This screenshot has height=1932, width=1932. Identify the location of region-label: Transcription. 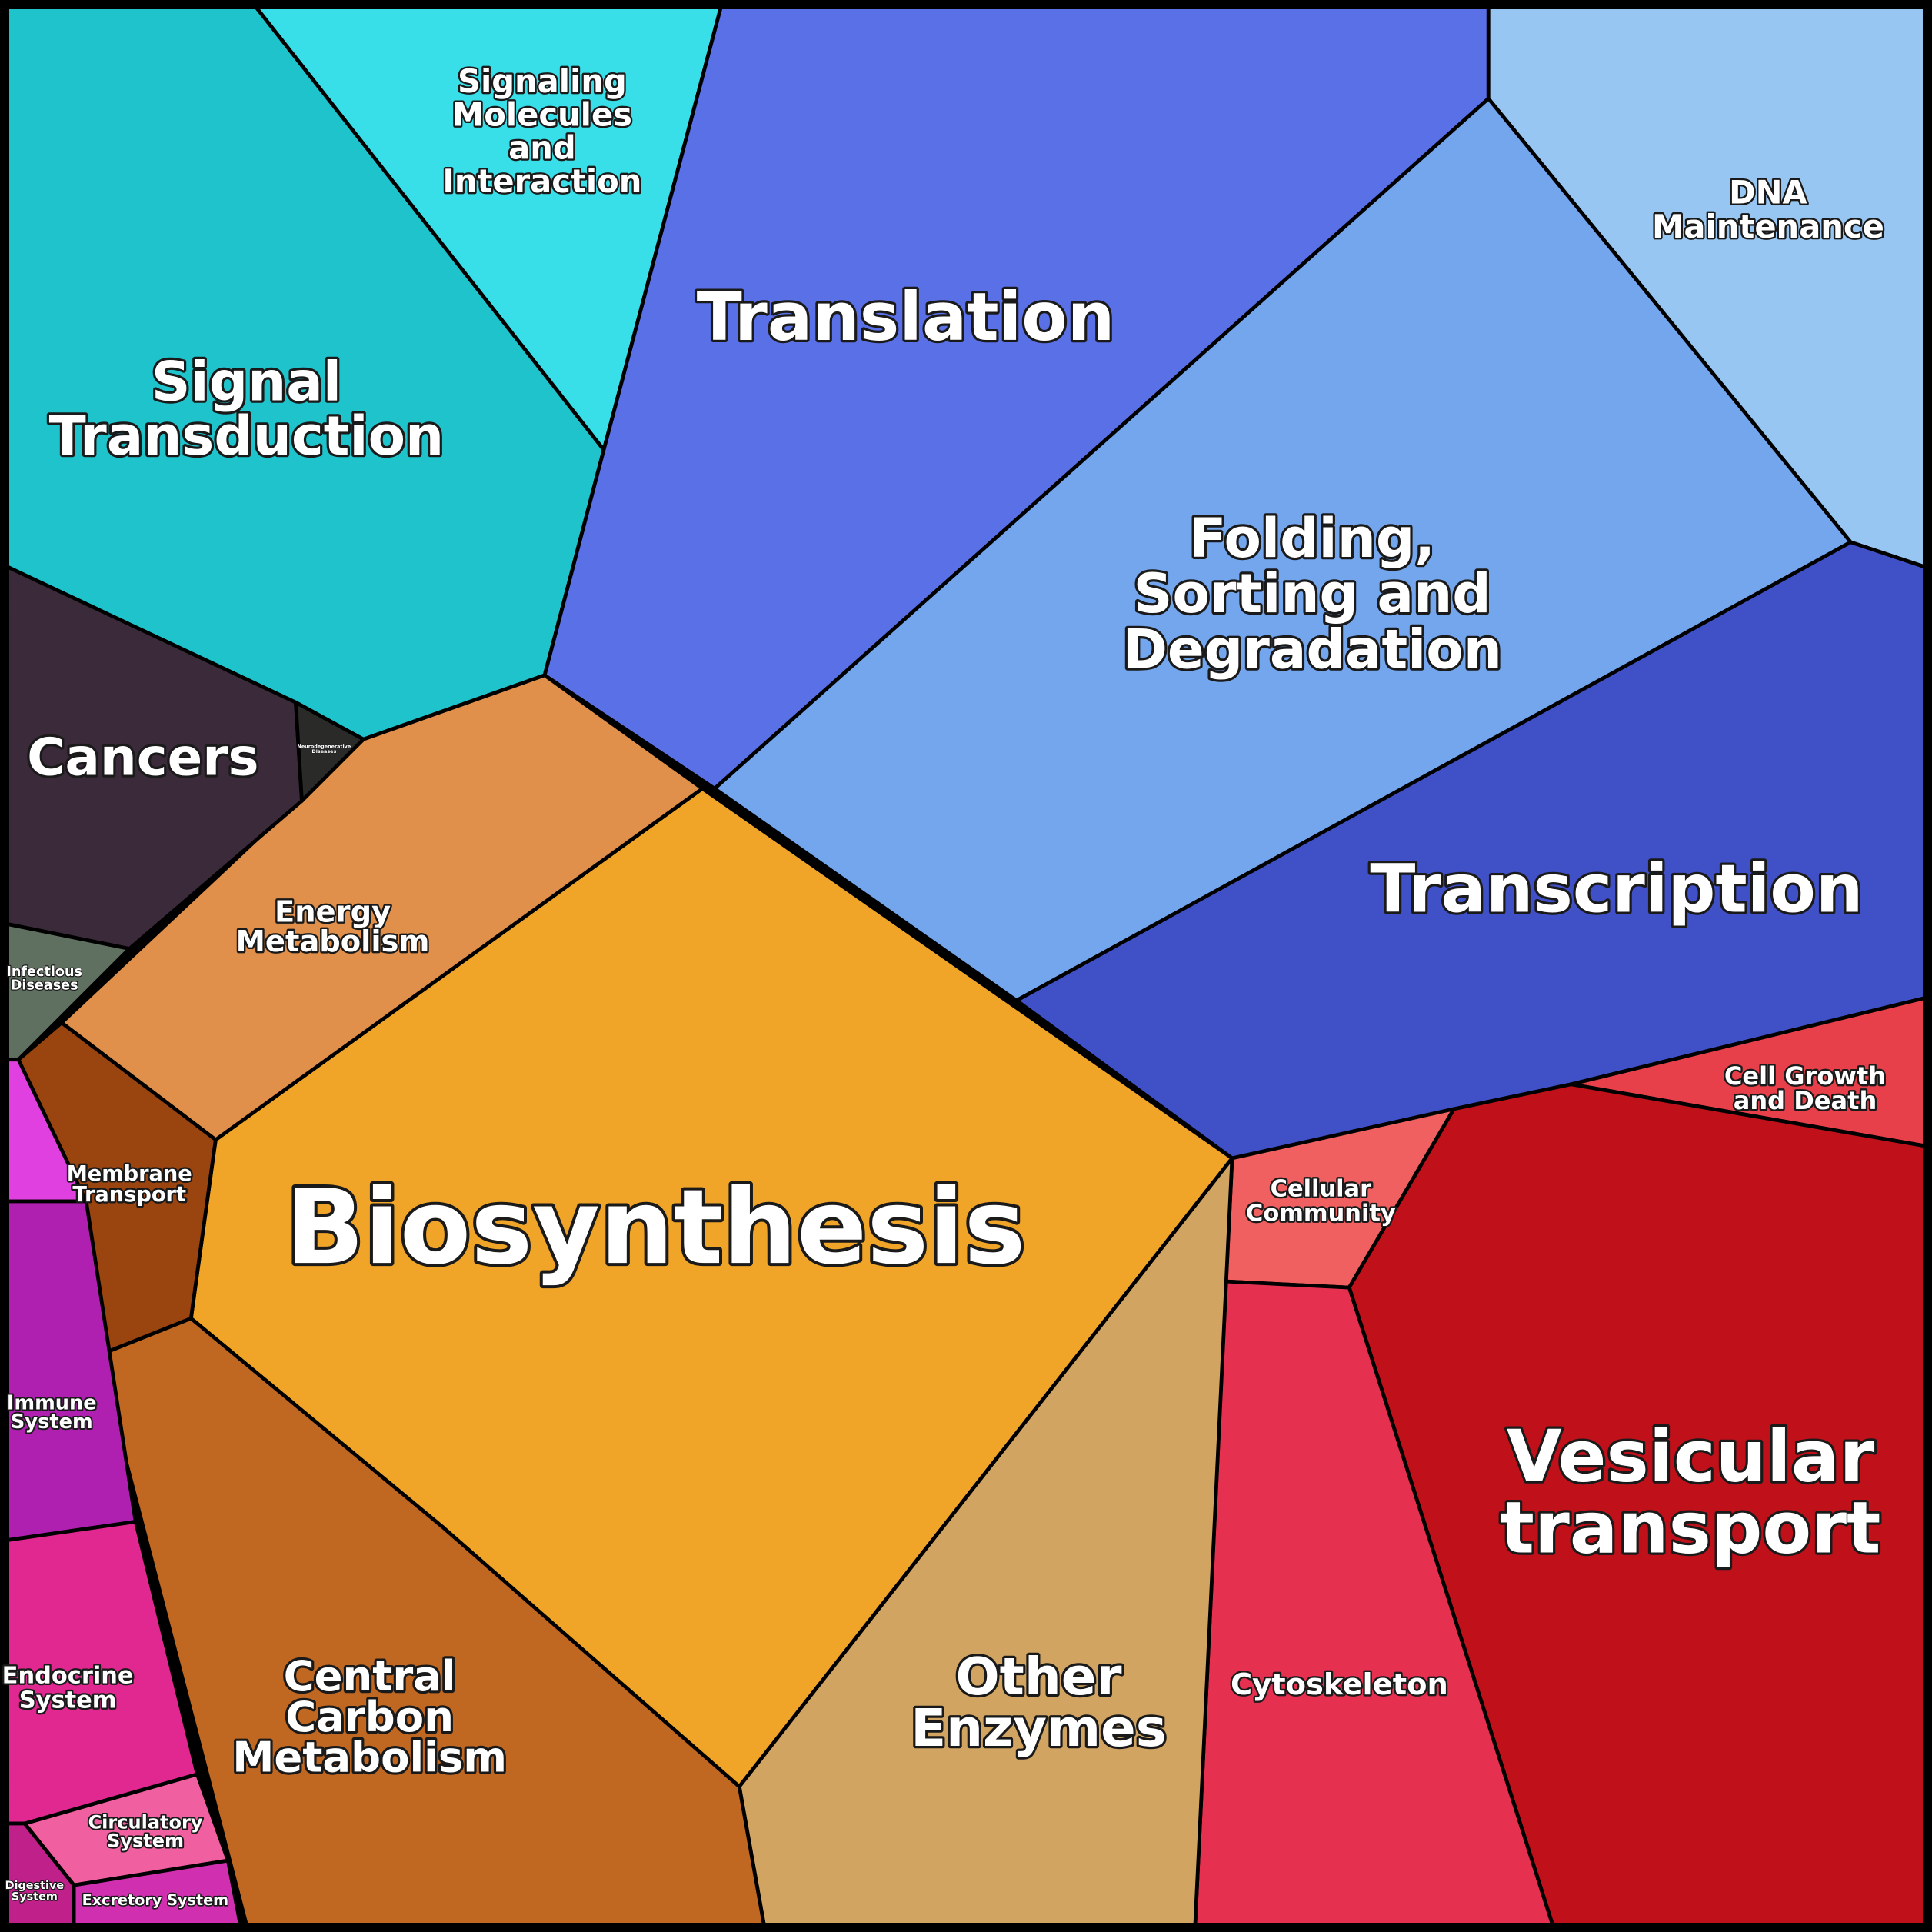
(1616, 889).